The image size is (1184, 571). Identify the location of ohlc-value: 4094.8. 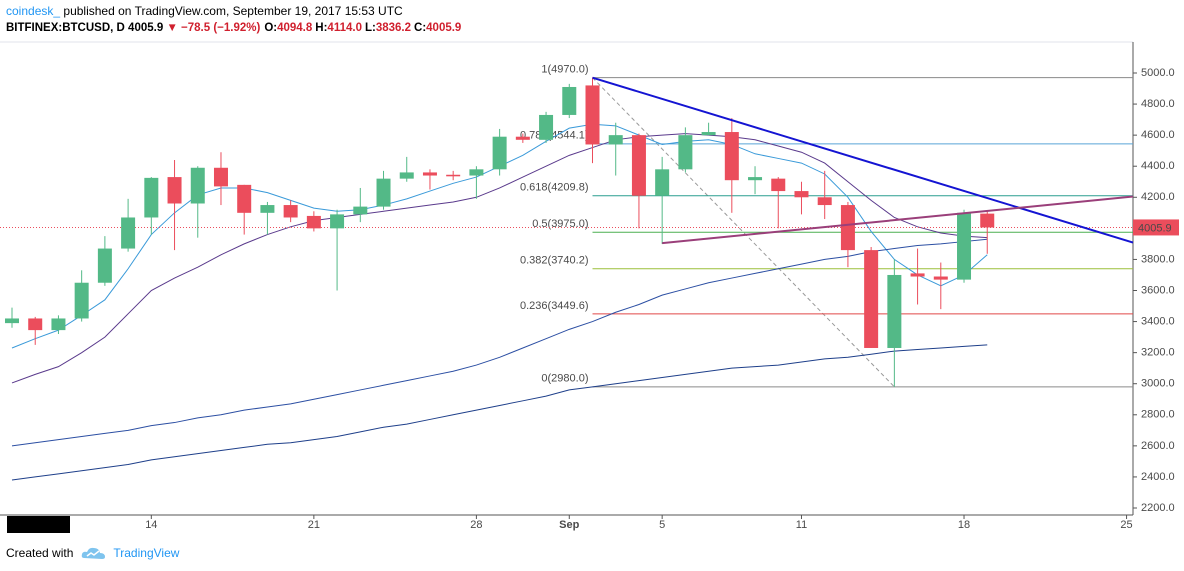
(295, 28).